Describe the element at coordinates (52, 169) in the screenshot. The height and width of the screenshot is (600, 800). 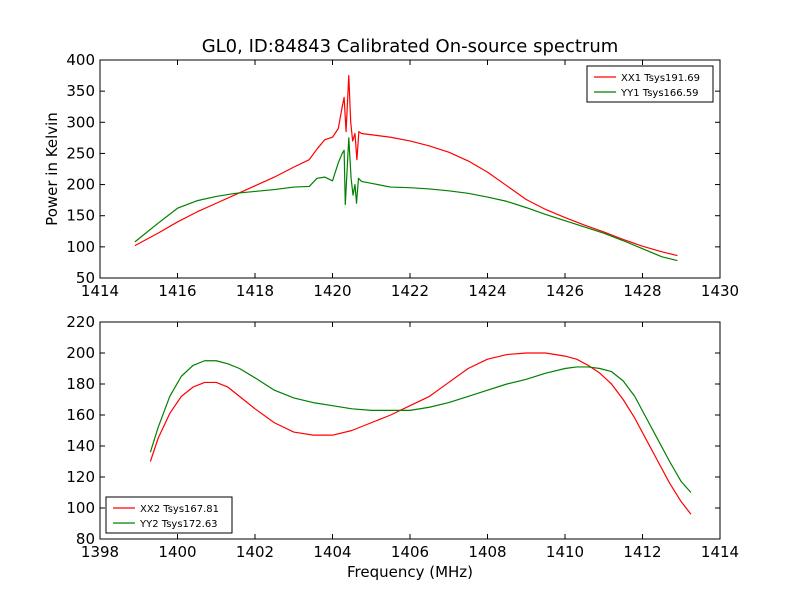
I see `top-y-axis-label: Power in Kelvin` at that location.